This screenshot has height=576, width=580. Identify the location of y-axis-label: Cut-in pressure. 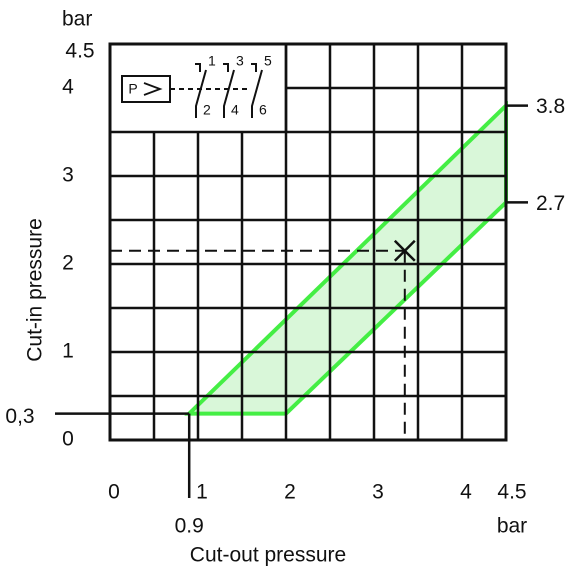
(35, 290).